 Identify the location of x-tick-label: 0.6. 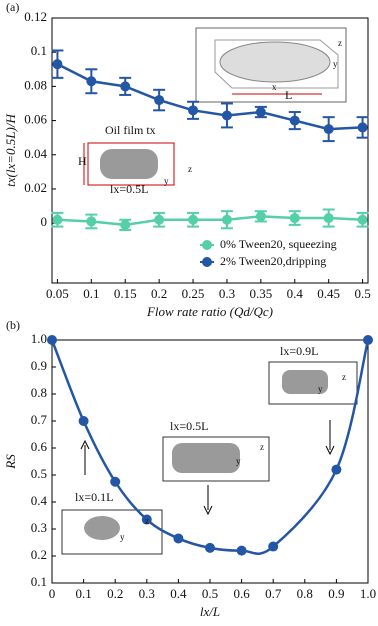
(241, 593).